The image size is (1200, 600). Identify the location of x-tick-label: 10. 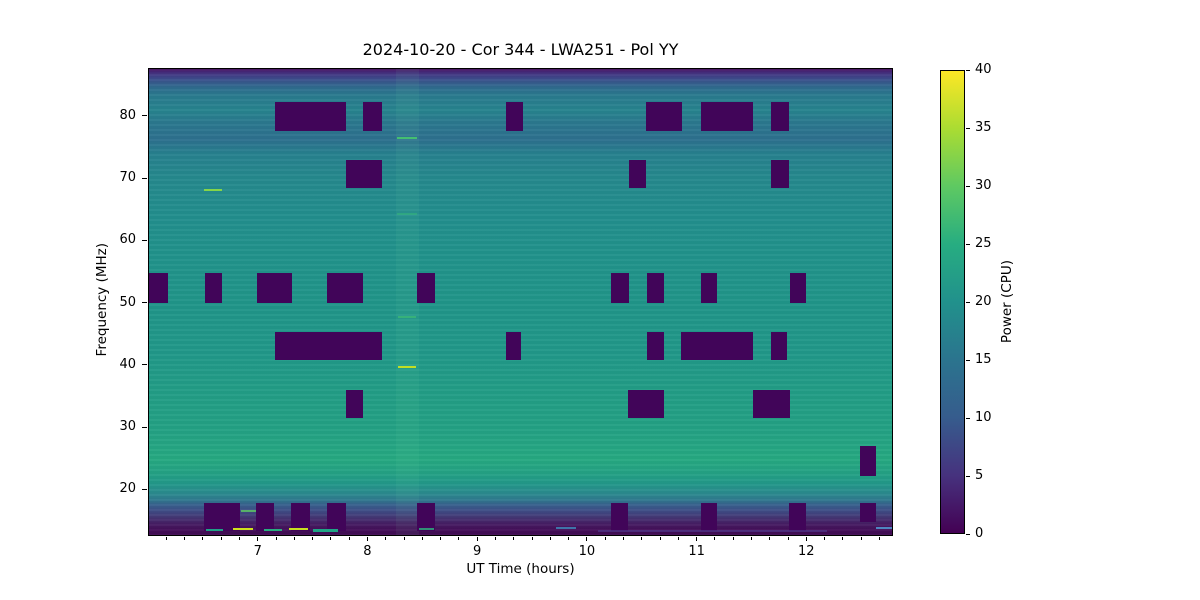
(587, 551).